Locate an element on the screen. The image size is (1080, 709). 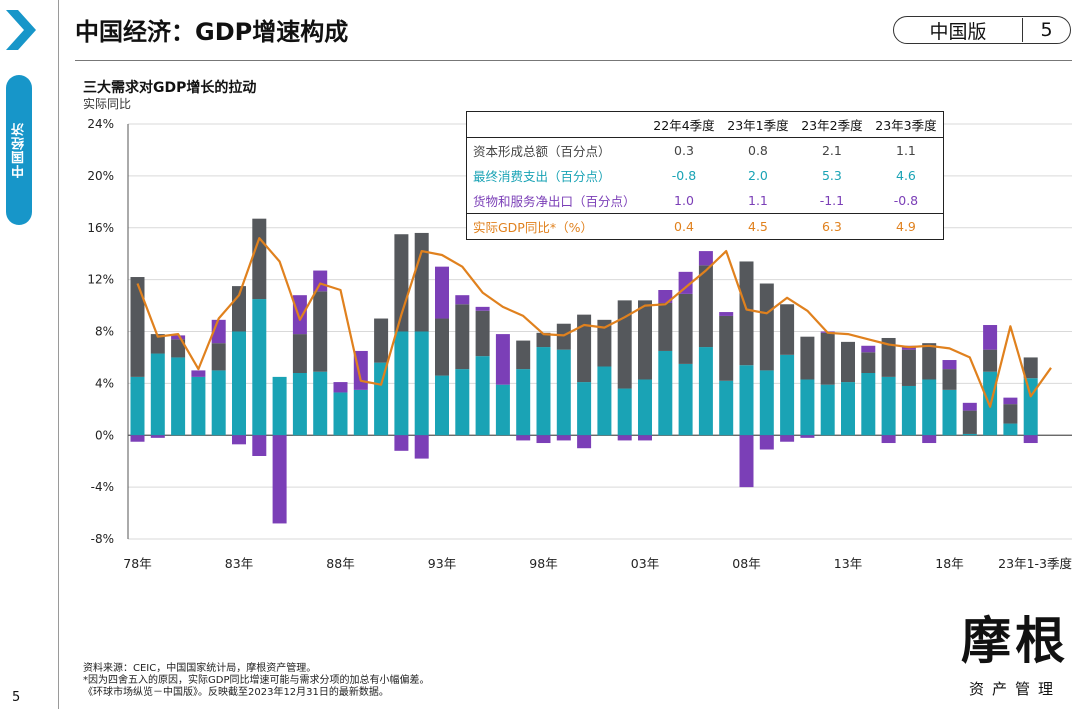
x-tick-label: 23年1-3季度 is located at coordinates (1035, 563).